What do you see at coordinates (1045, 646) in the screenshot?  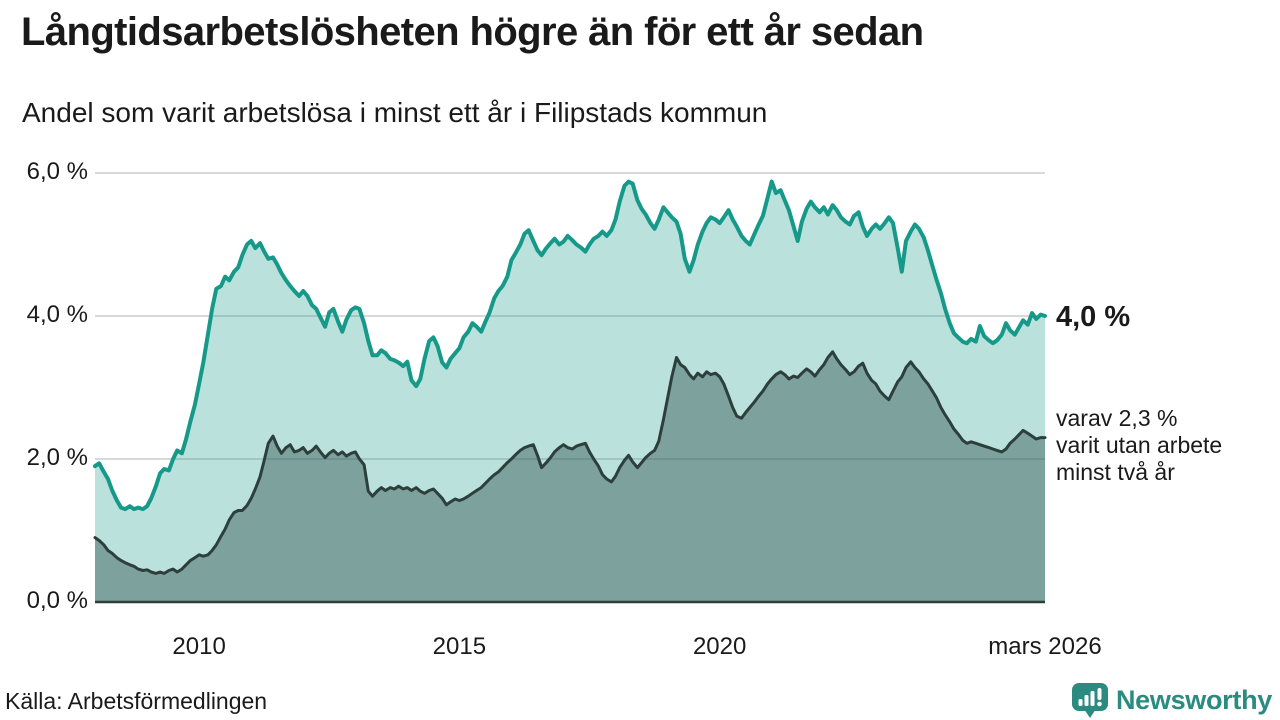 I see `x-tick-label: mars 2026` at bounding box center [1045, 646].